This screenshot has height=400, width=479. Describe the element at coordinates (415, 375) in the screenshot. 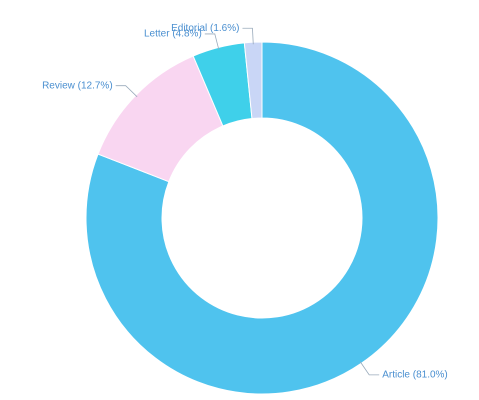

I see `slice-label: Article (81.0%)` at that location.